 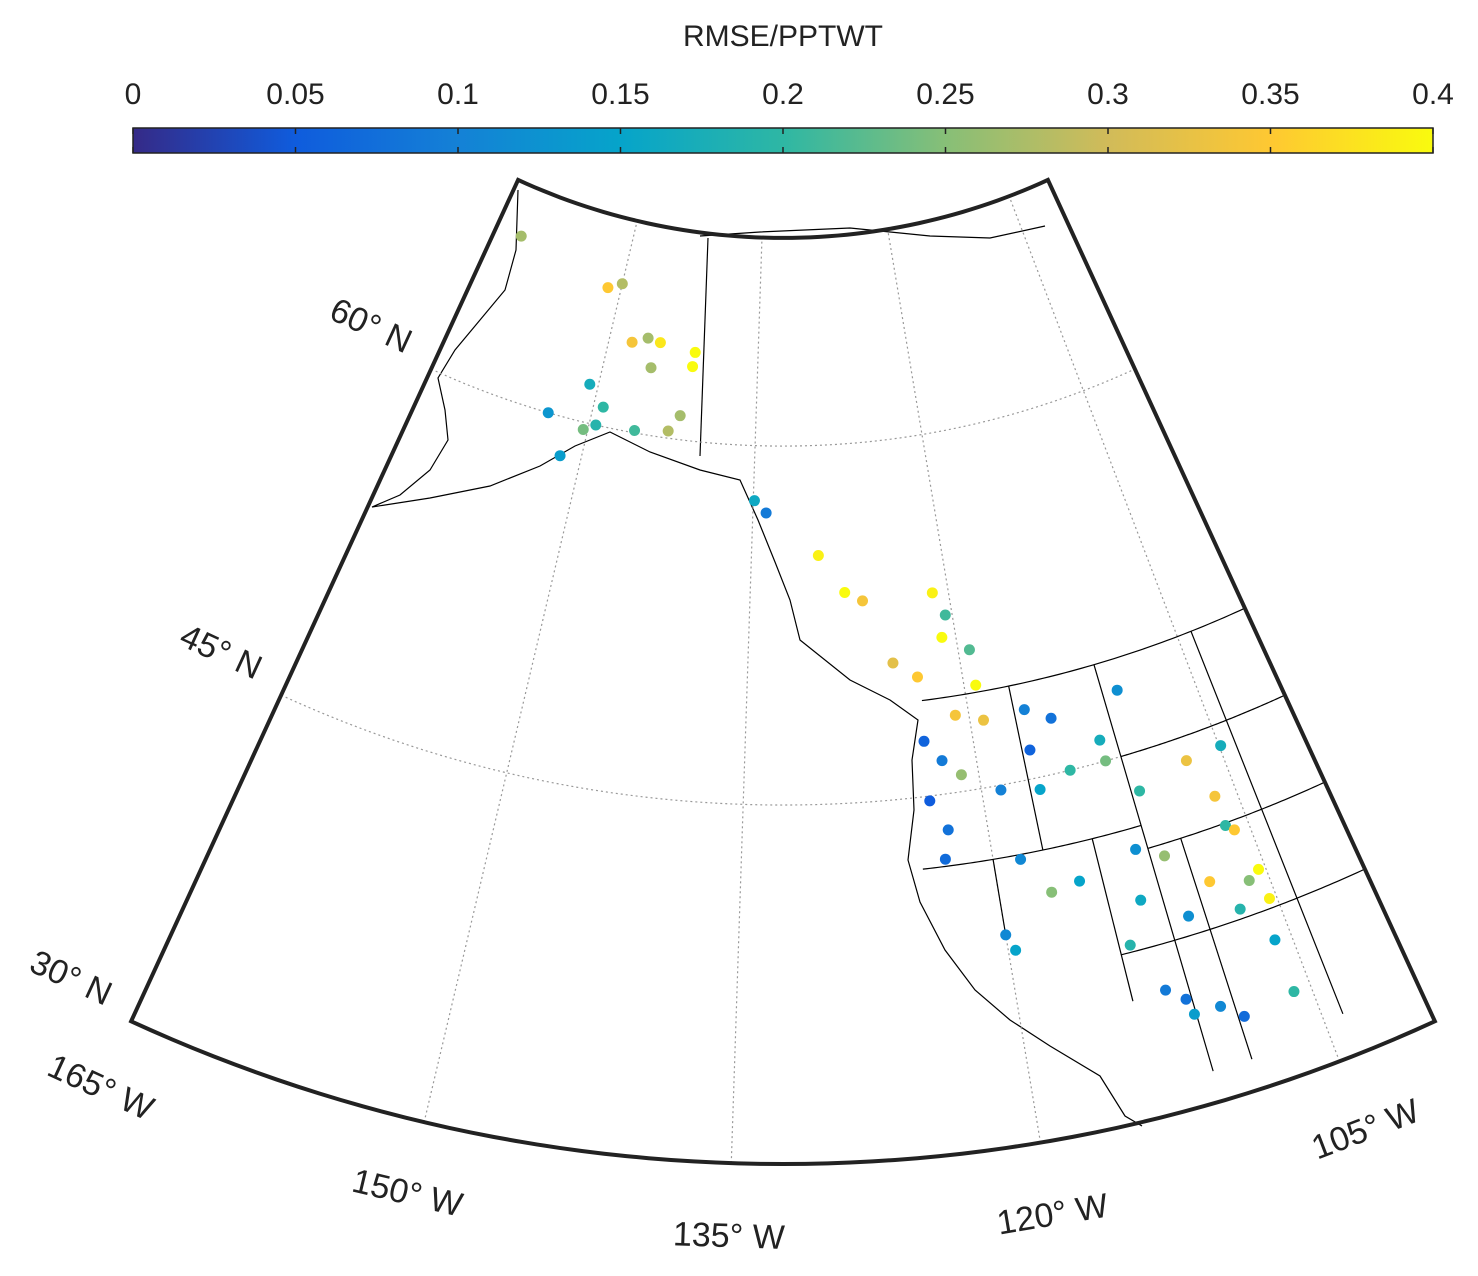 What do you see at coordinates (70, 978) in the screenshot?
I see `lat-label: 30° N` at bounding box center [70, 978].